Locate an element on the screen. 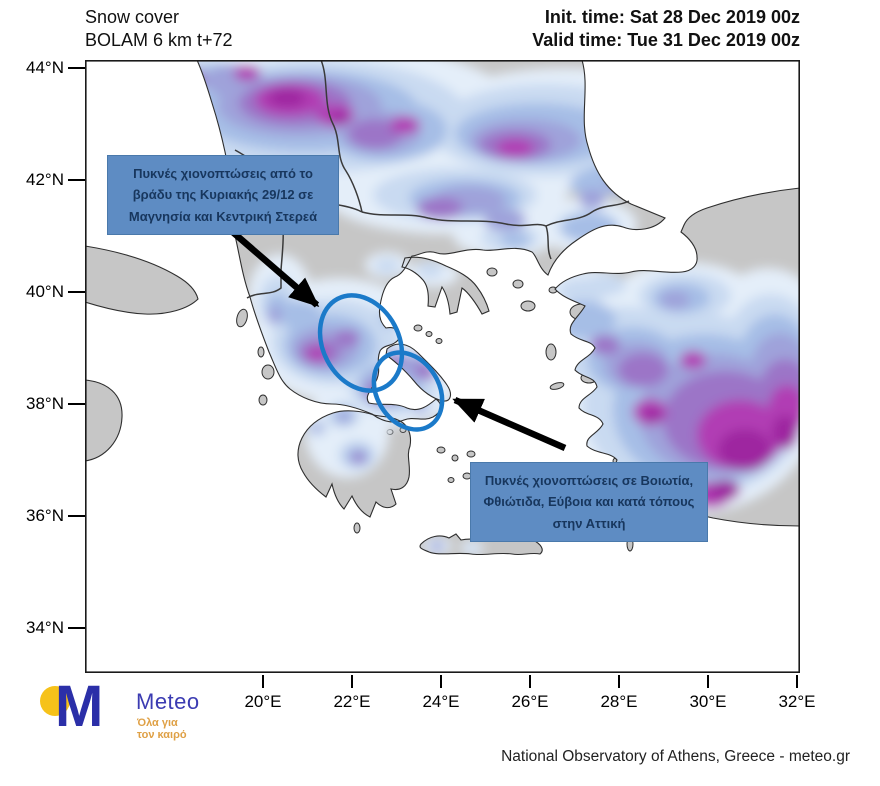 This screenshot has width=880, height=786. lat-label: 36°N is located at coordinates (45, 515).